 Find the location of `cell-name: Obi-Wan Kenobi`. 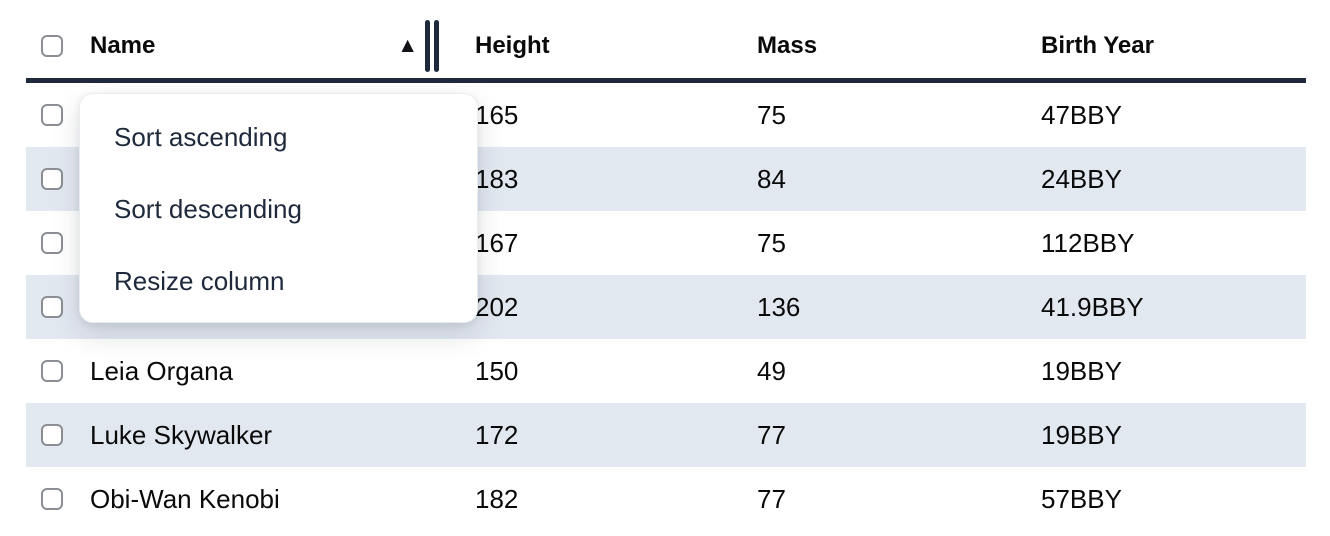

cell-name: Obi-Wan Kenobi is located at coordinates (185, 497).